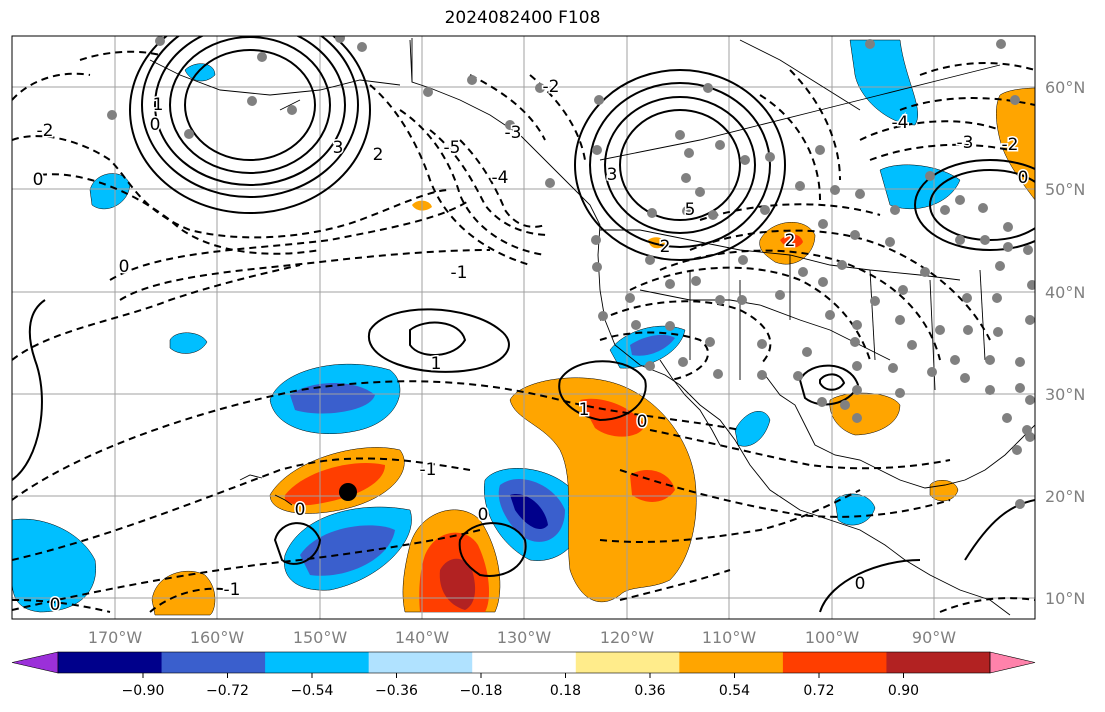 The height and width of the screenshot is (712, 1105). What do you see at coordinates (422, 637) in the screenshot?
I see `lon-label: 140°W` at bounding box center [422, 637].